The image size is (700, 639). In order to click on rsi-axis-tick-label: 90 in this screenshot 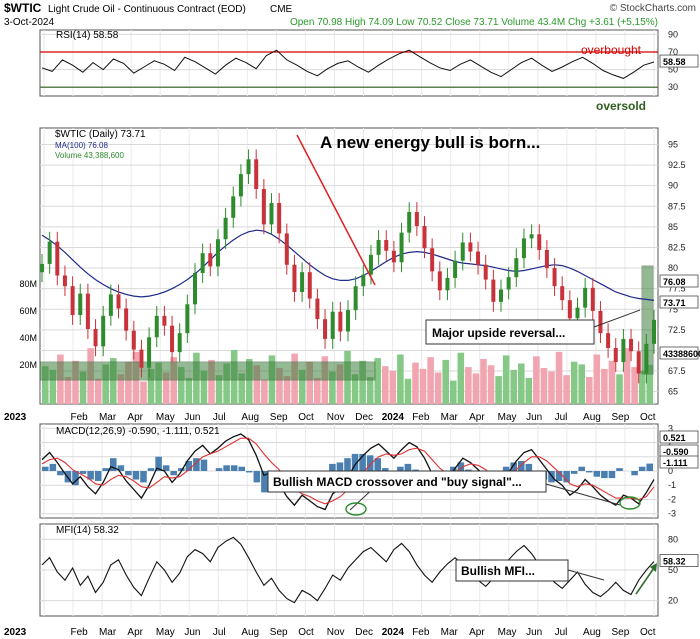, I will do `click(673, 34)`.